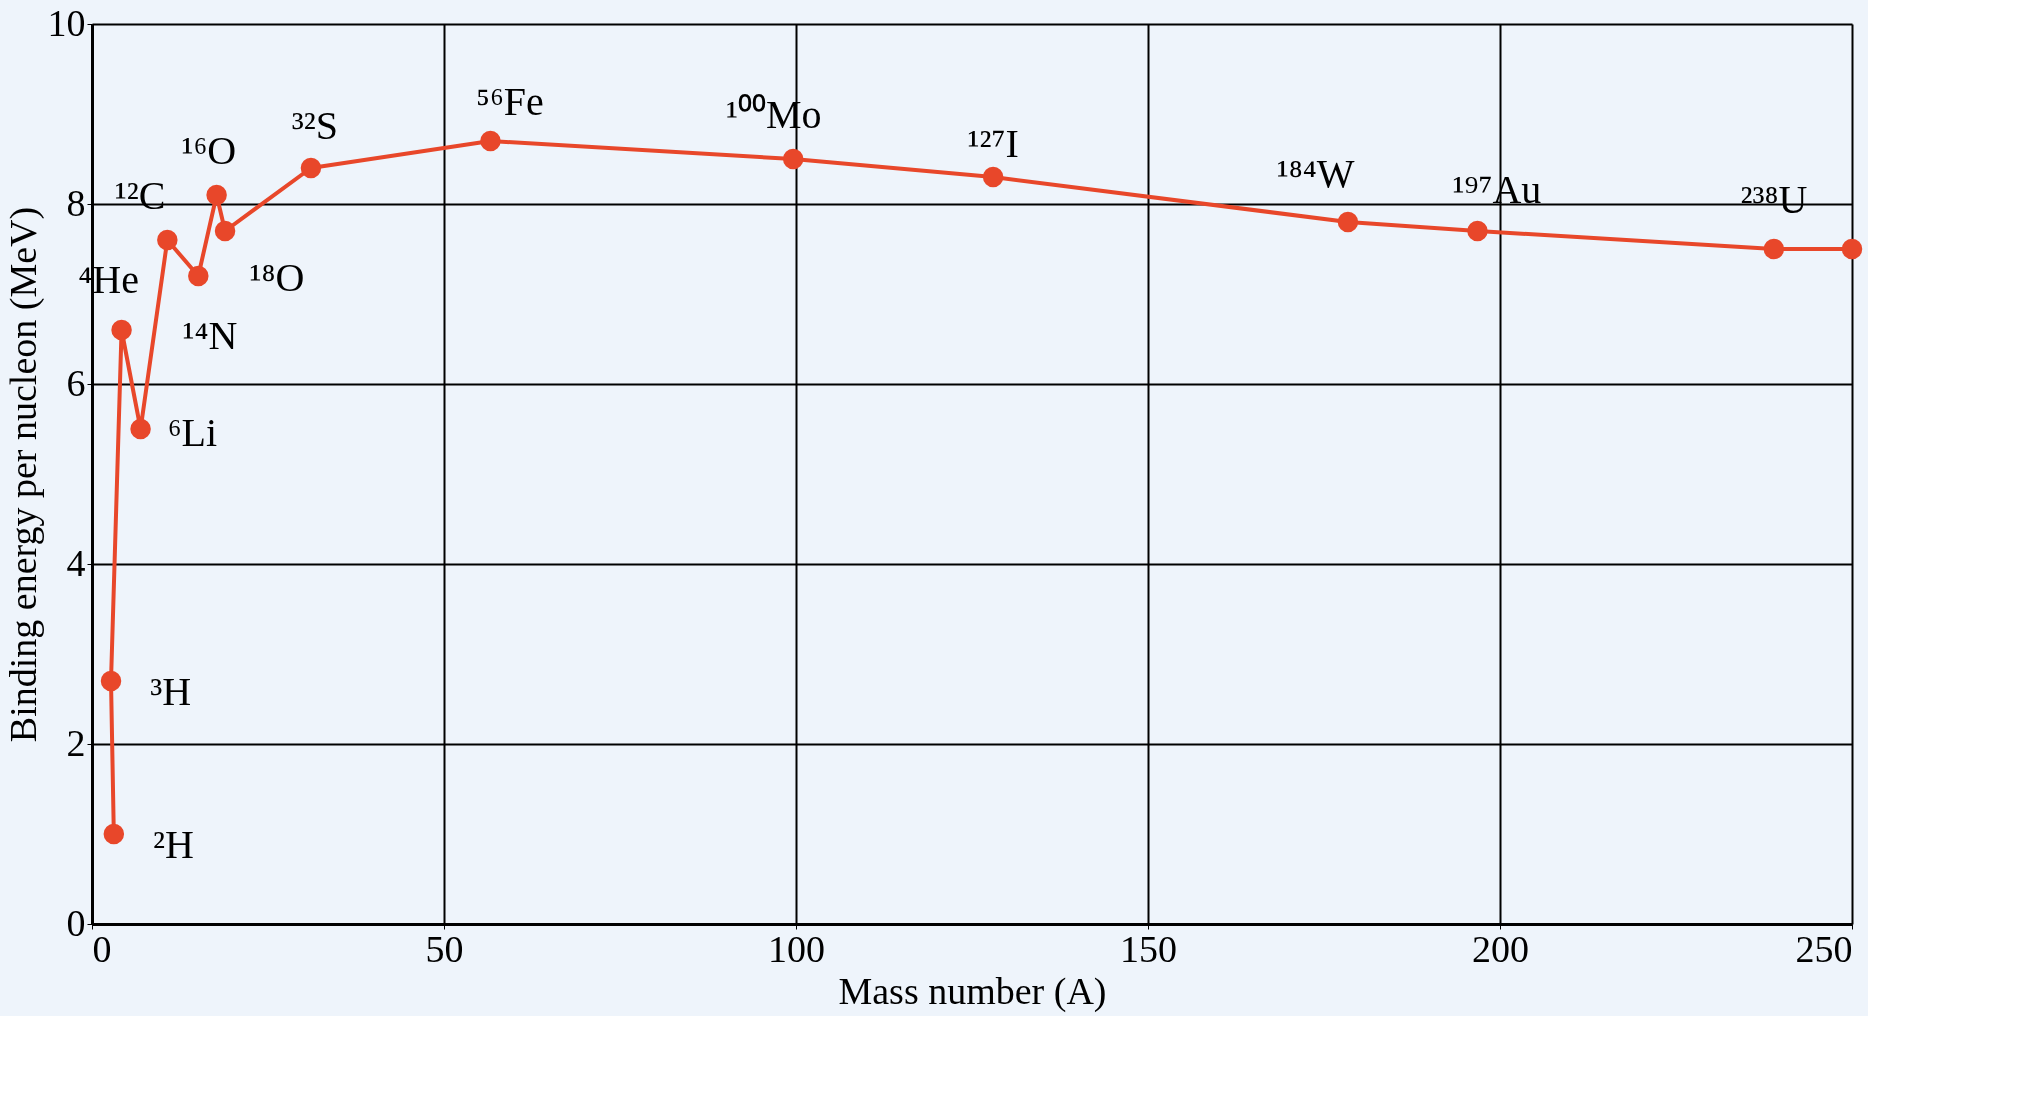 The image size is (2031, 1104). What do you see at coordinates (993, 143) in the screenshot?
I see `annotation: ¹²⁷I` at bounding box center [993, 143].